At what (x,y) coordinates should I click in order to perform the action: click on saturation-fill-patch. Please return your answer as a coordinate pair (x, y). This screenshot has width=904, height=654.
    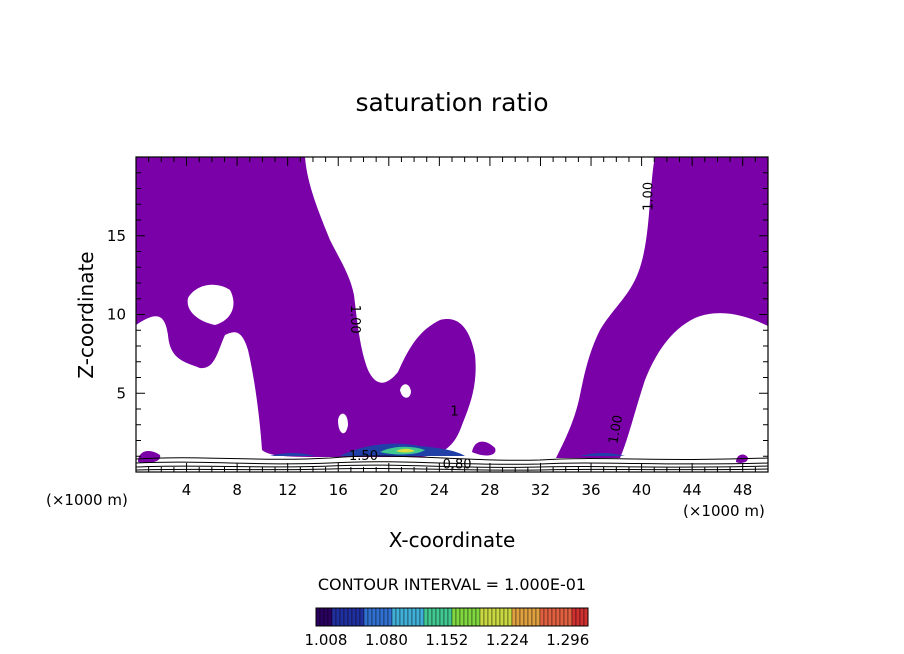
    Looking at the image, I should click on (484, 448).